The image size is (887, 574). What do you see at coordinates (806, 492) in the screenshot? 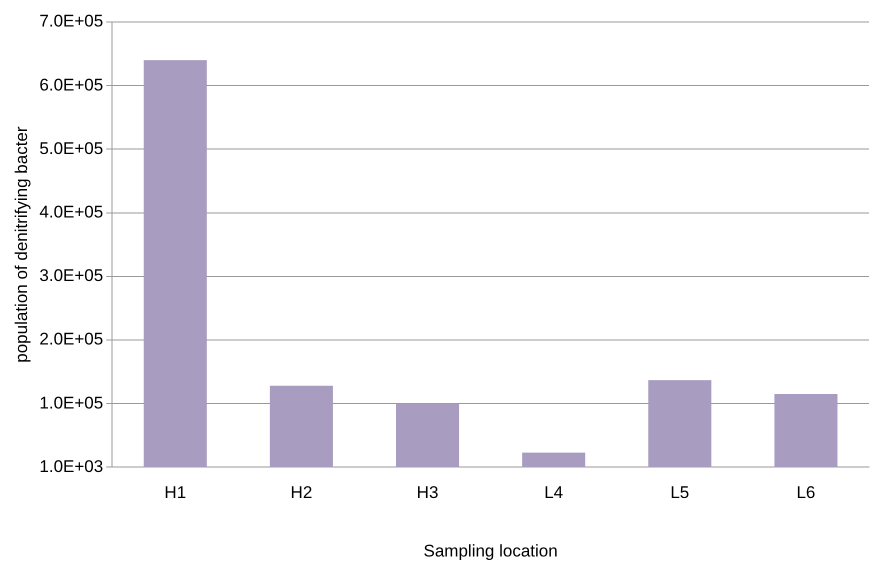
I see `x-tick-label: L6` at bounding box center [806, 492].